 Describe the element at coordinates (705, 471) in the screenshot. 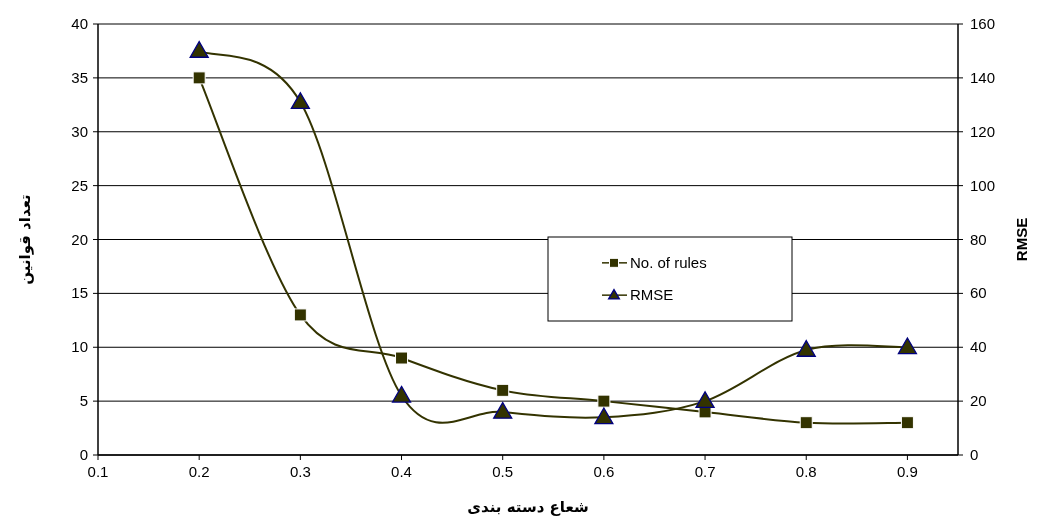

I see `x-tick-label: 0.7` at that location.